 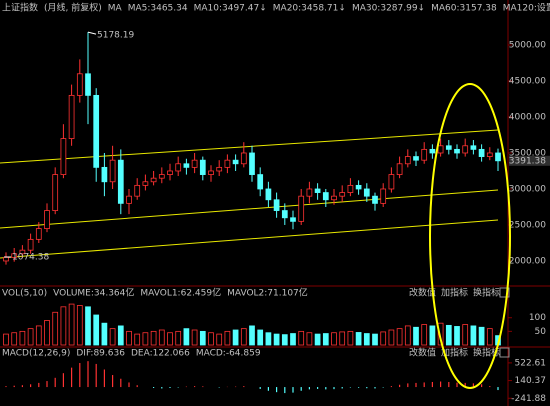 I want to click on y-tick-label: 3500.00, so click(x=527, y=153).